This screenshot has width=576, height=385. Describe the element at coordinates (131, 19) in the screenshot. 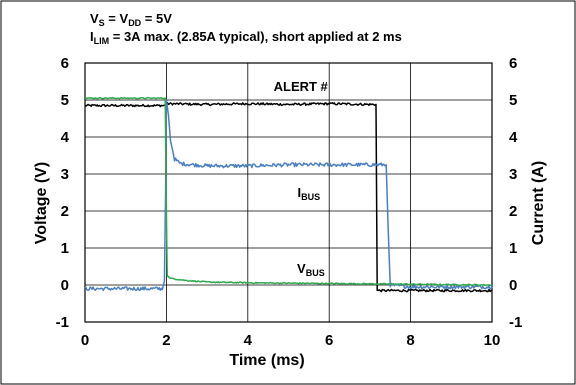

I see `chart-note: VS = VDD = 5V` at that location.